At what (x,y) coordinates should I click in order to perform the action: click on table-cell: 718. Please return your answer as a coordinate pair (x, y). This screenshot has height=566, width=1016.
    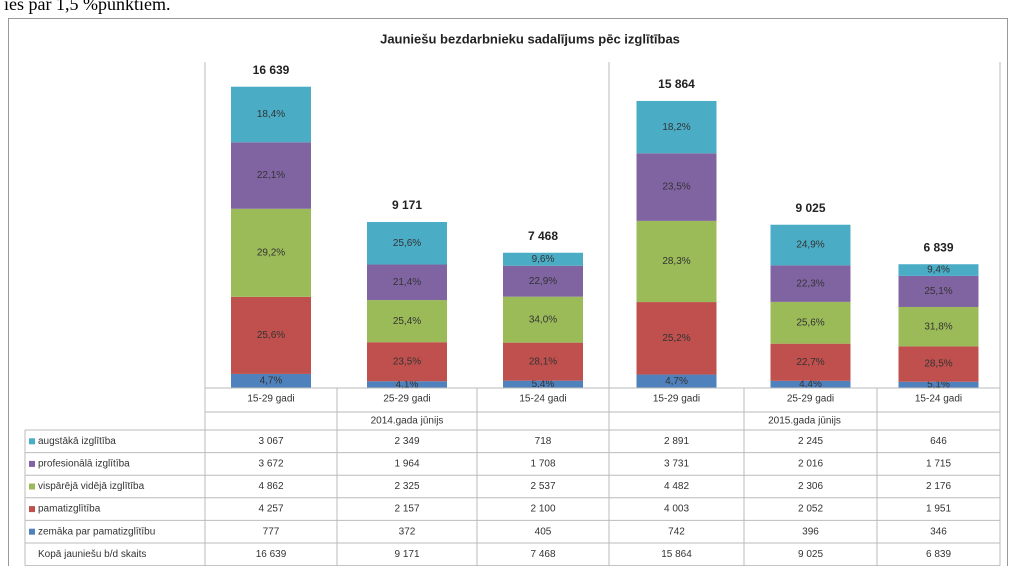
    Looking at the image, I should click on (543, 441).